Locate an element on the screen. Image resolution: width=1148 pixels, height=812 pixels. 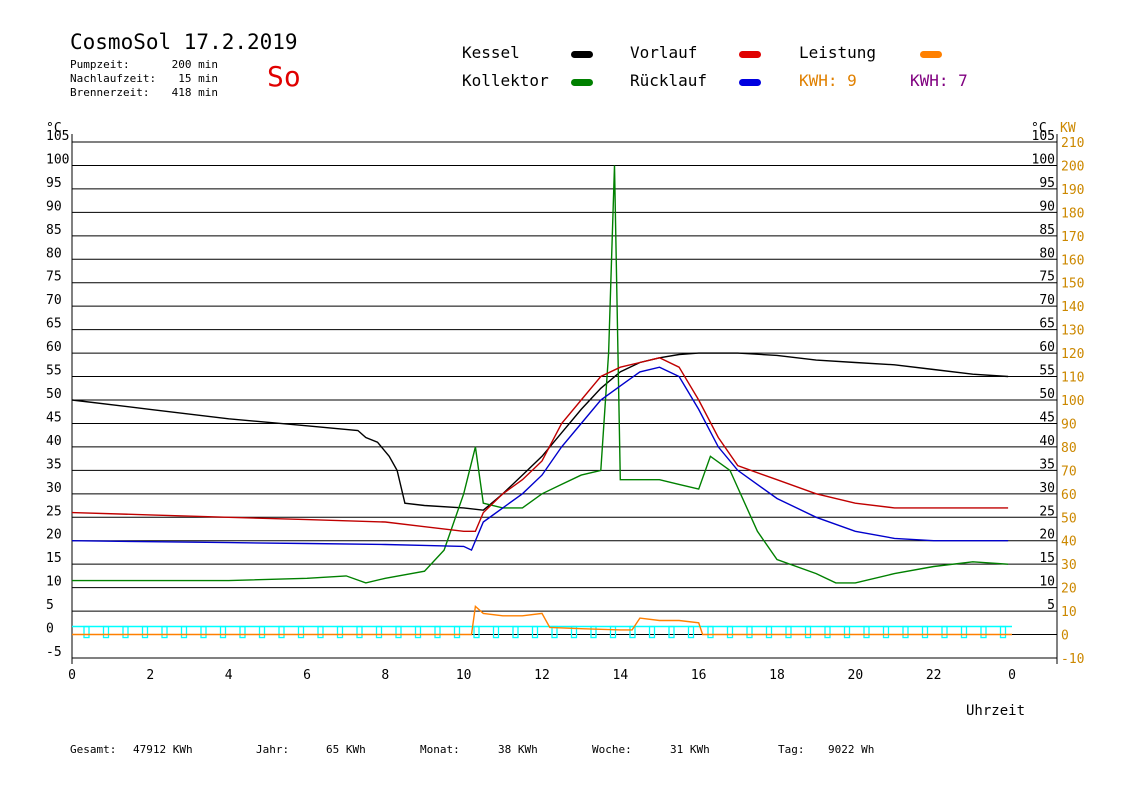
y-tick-label: 0 is located at coordinates (50, 629).